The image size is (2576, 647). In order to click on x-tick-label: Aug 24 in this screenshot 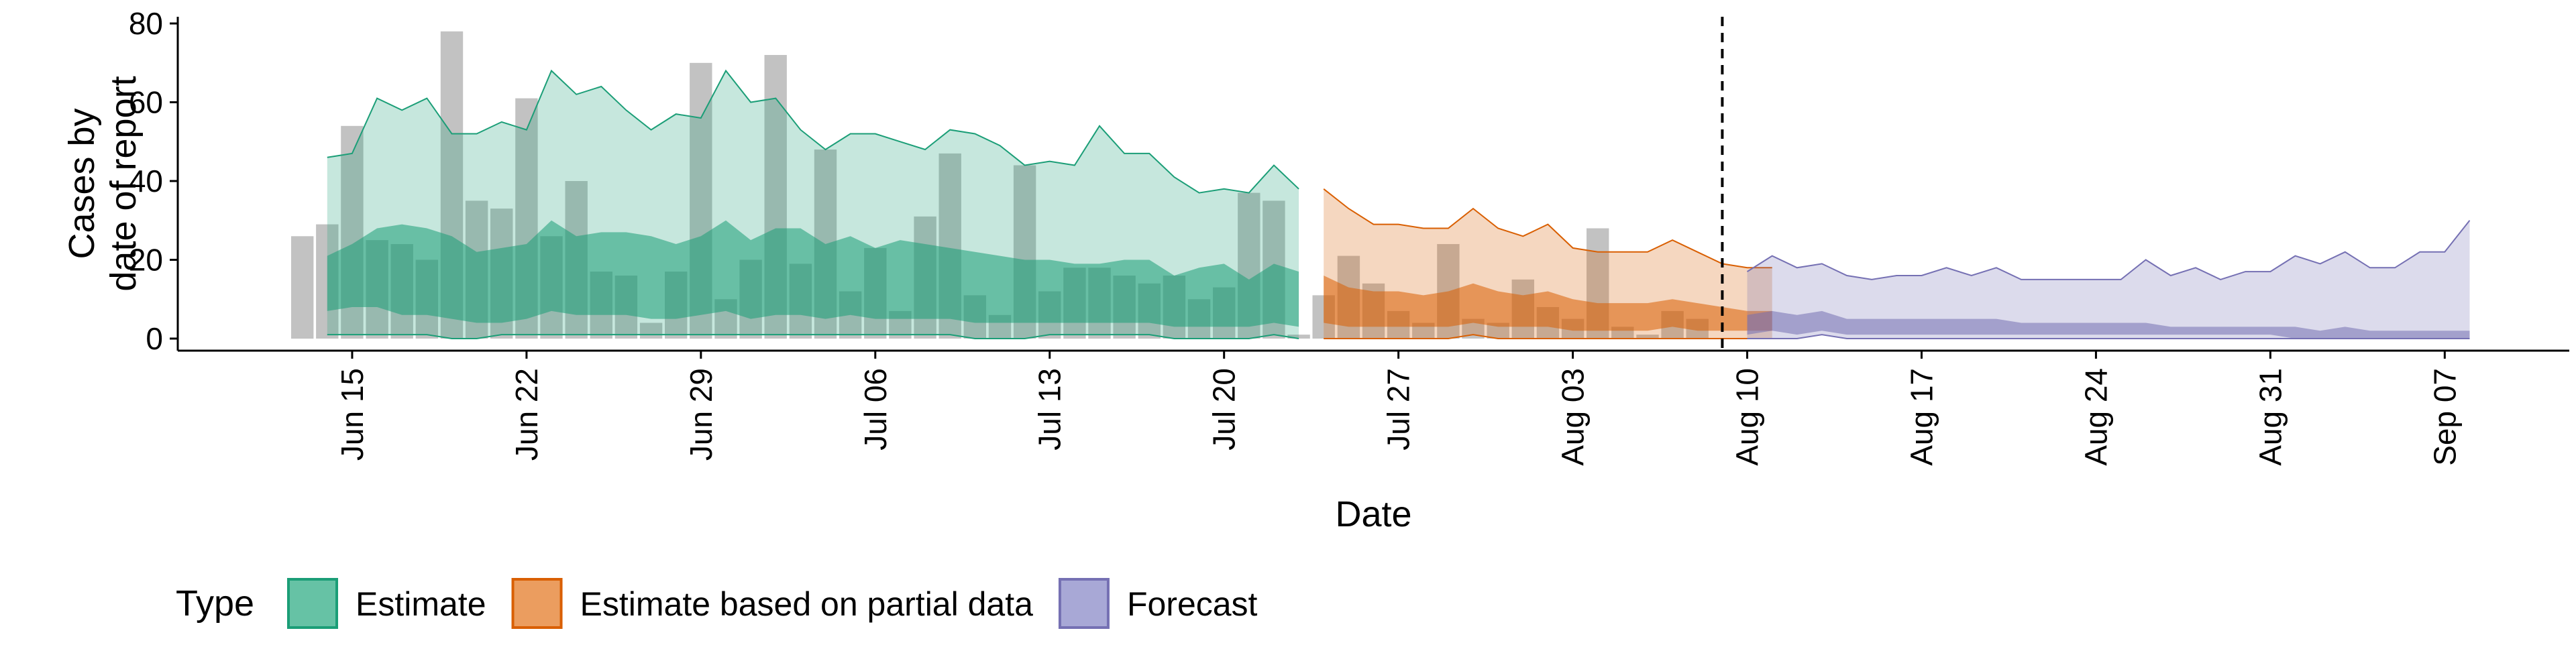, I will do `click(2095, 417)`.